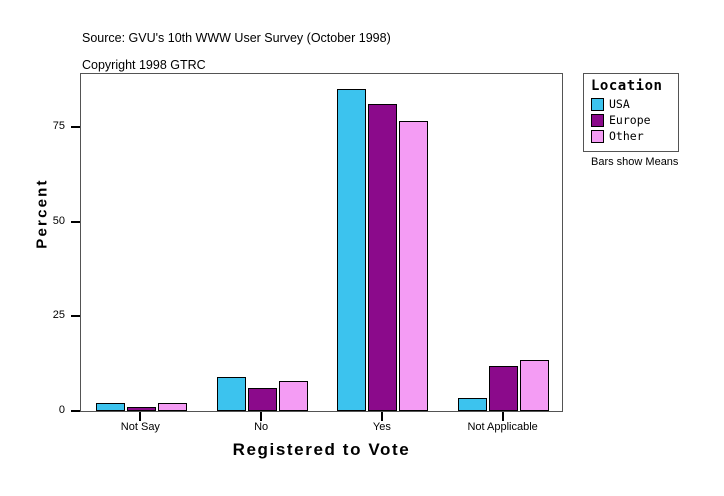 Image resolution: width=724 pixels, height=496 pixels. Describe the element at coordinates (619, 103) in the screenshot. I see `legend-label: USA` at that location.